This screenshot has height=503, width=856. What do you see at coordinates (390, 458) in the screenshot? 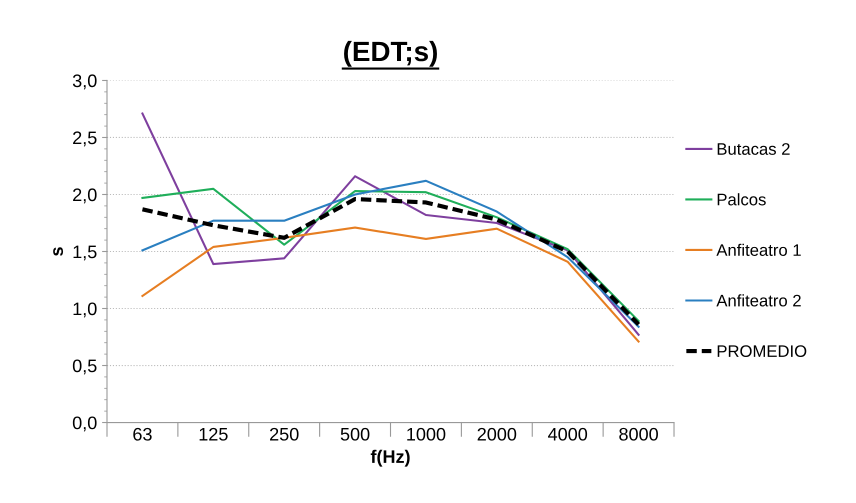
I see `x-axis-title: f(Hz)` at bounding box center [390, 458].